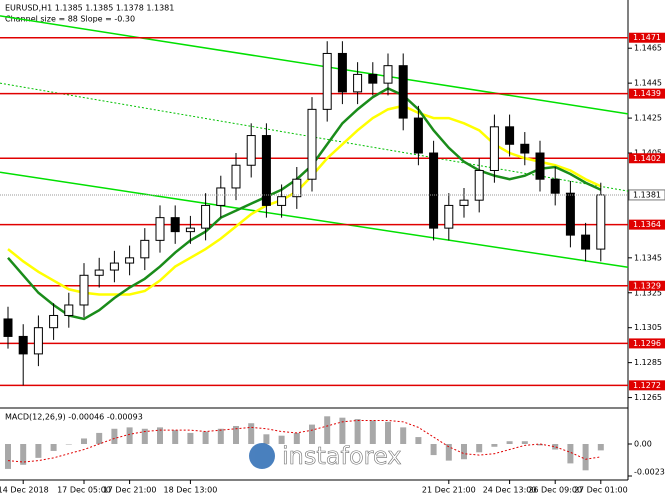 The height and width of the screenshot is (499, 665). I want to click on current-price-label: 1.1381, so click(647, 194).